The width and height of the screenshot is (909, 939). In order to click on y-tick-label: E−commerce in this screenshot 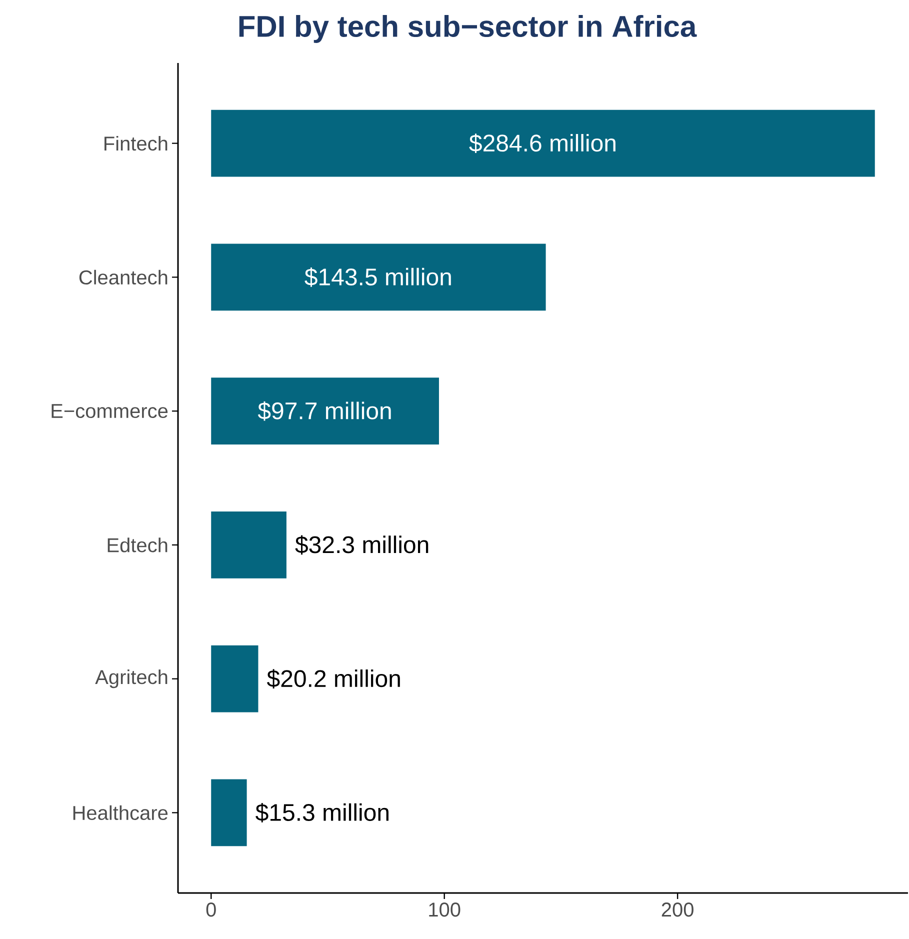, I will do `click(110, 411)`.